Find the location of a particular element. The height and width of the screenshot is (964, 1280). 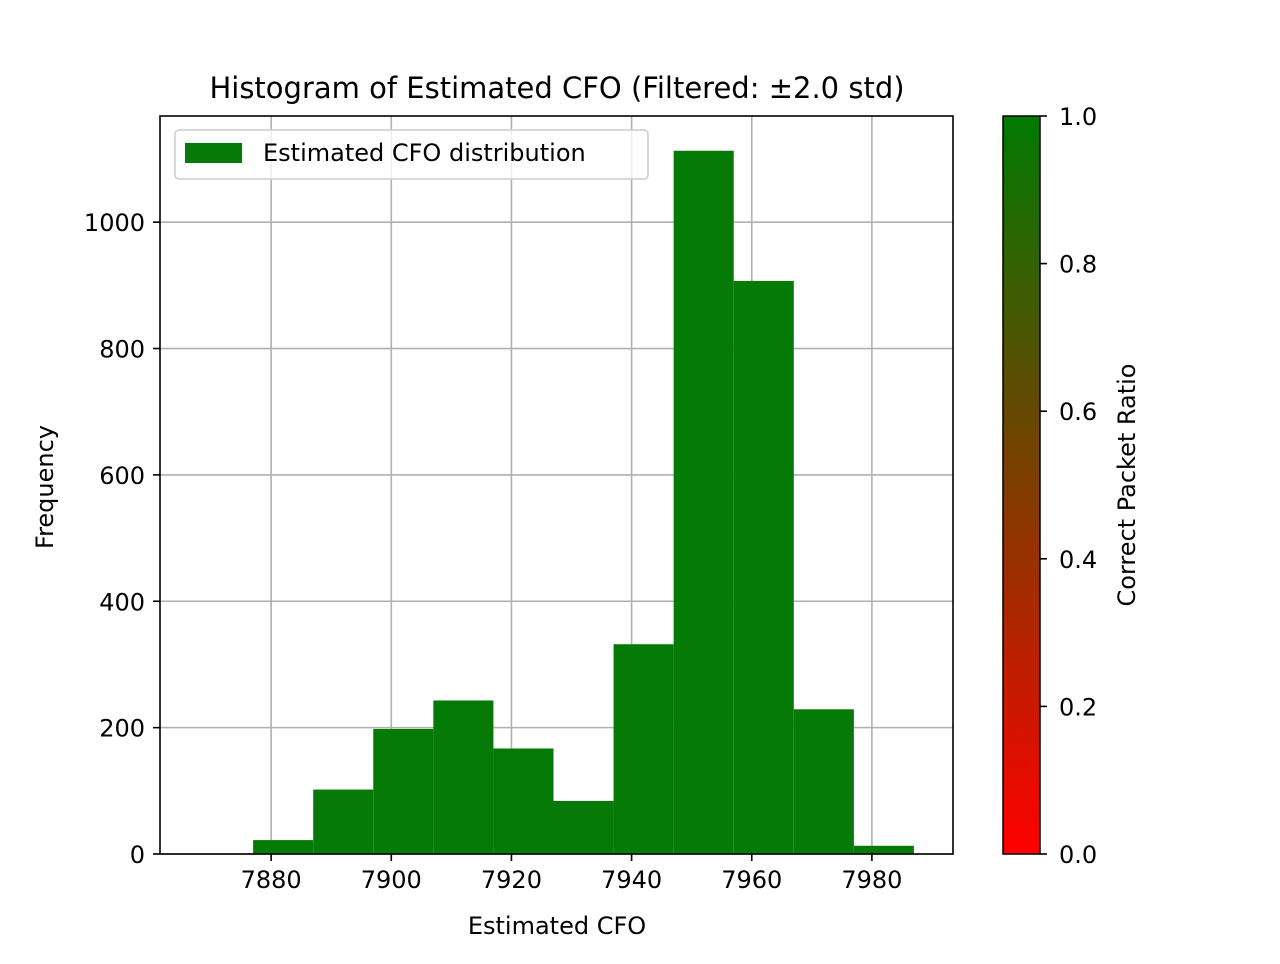

y-tick-label: 800 is located at coordinates (122, 350).